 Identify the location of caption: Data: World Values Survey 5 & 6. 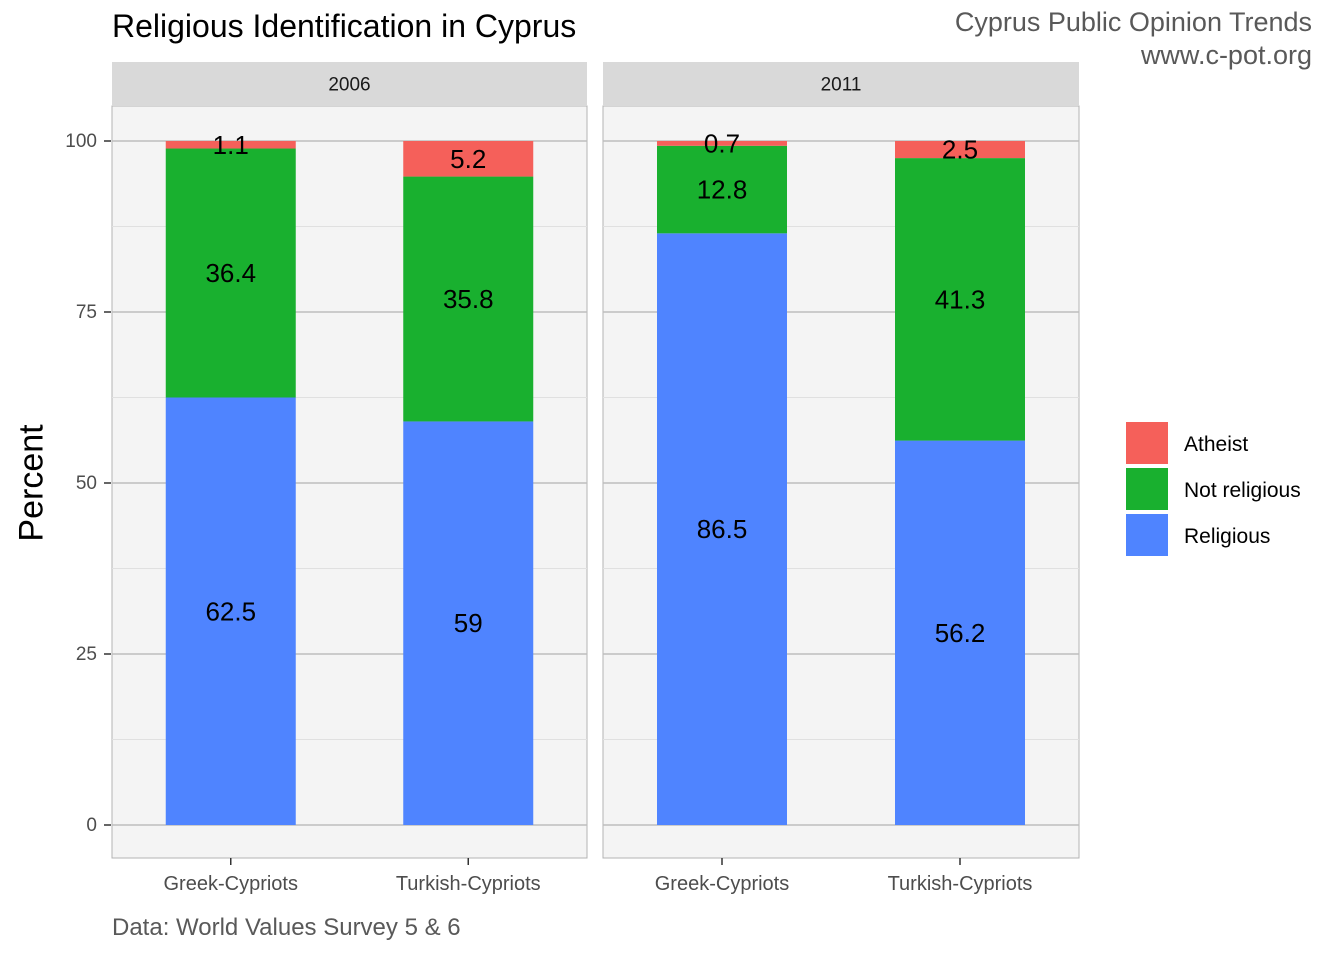
(286, 927).